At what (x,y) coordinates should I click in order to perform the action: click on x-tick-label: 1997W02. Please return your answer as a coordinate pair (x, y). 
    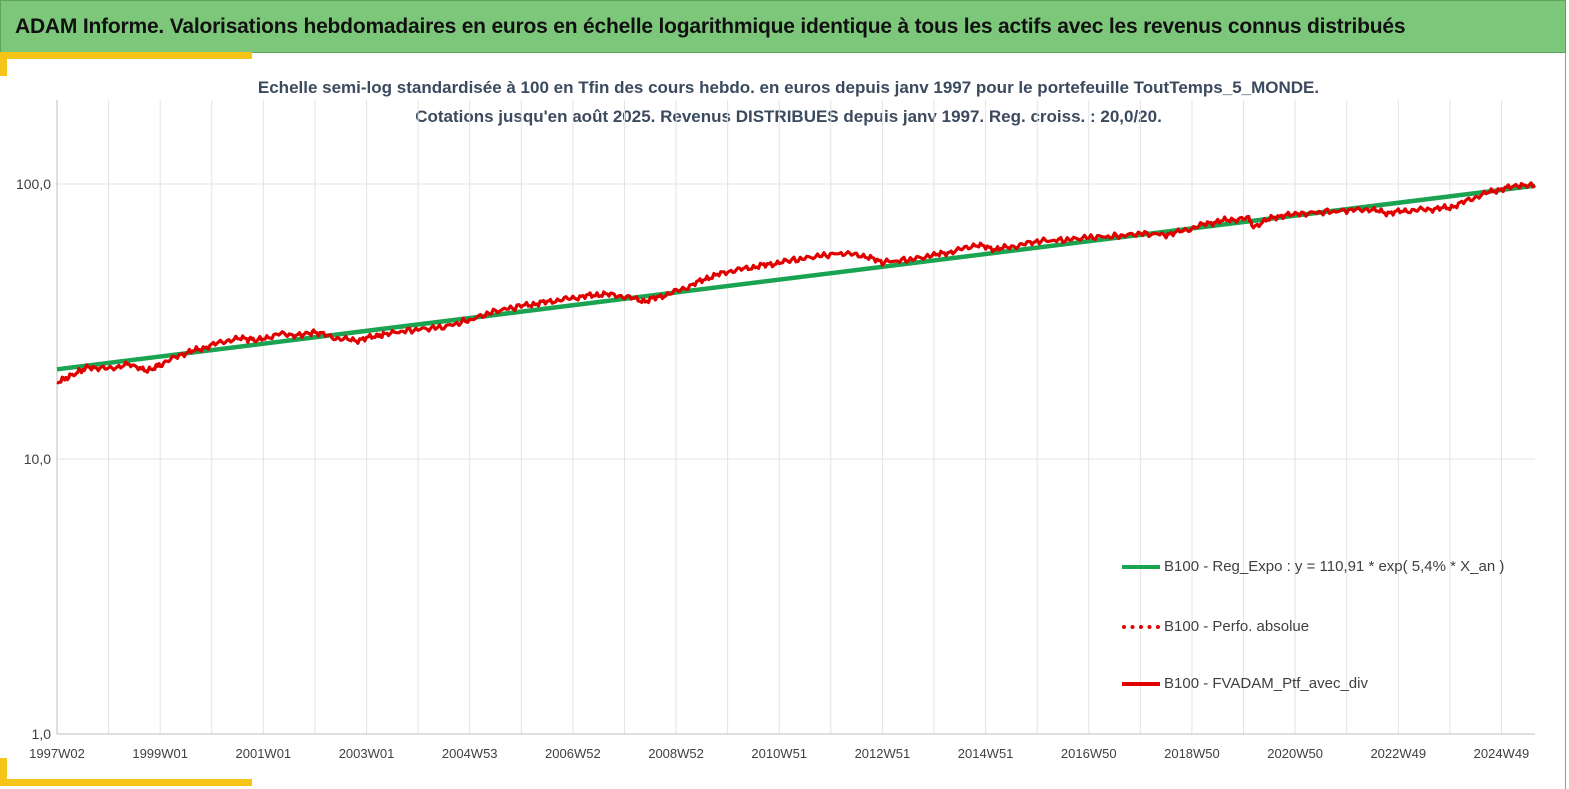
    Looking at the image, I should click on (57, 753).